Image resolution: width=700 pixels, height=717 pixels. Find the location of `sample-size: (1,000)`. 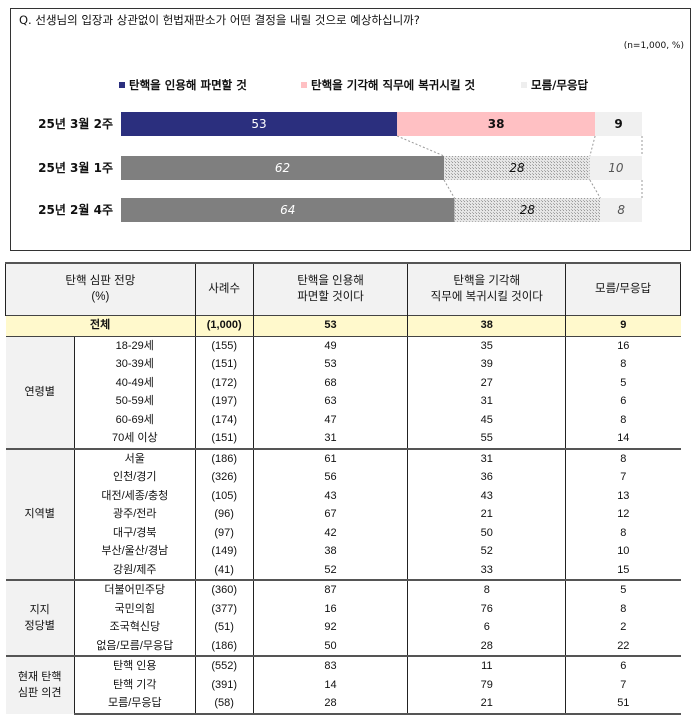

sample-size: (1,000) is located at coordinates (224, 325).